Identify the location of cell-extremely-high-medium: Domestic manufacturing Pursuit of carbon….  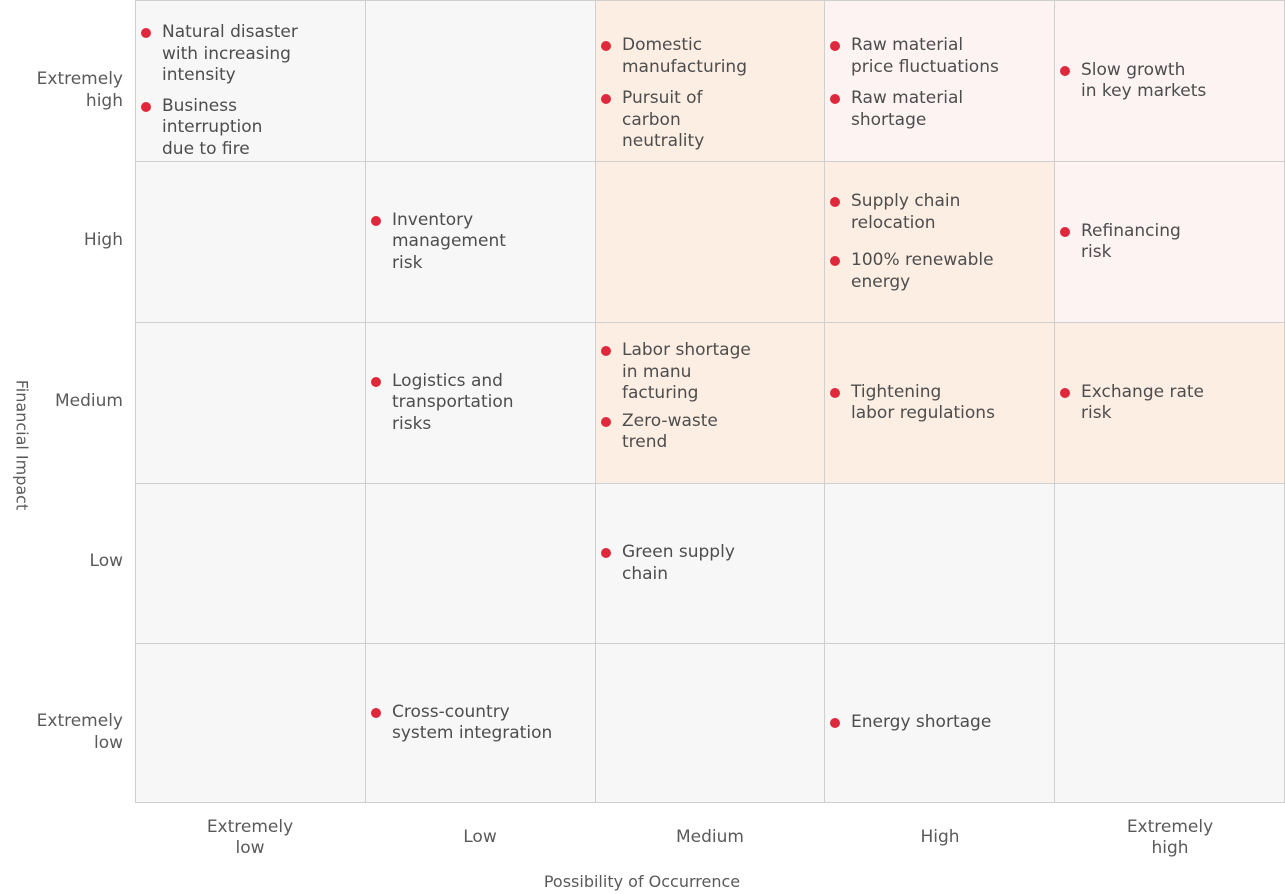
(710, 80).